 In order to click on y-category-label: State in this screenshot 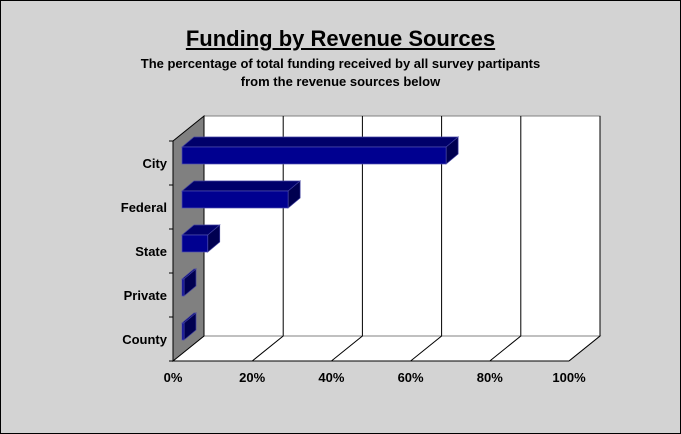, I will do `click(151, 251)`.